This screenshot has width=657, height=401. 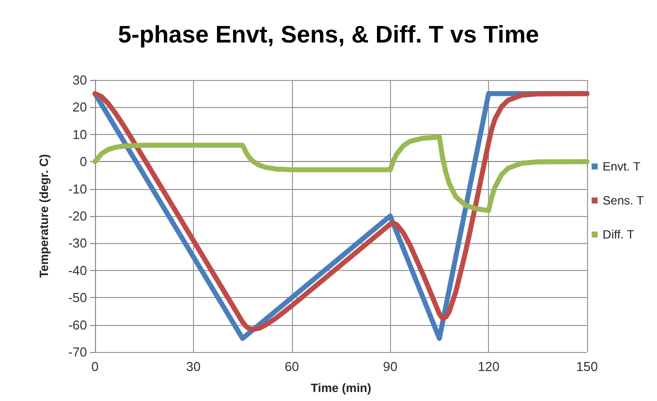 What do you see at coordinates (77, 270) in the screenshot?
I see `y-tick-label: -40` at bounding box center [77, 270].